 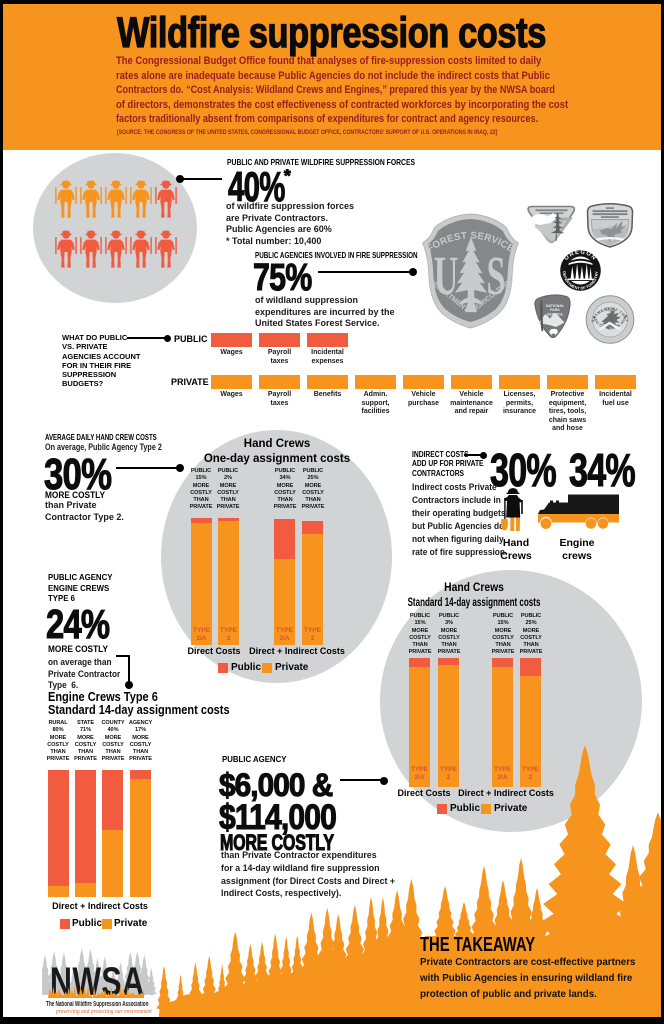 I want to click on svg-text: 1824, so click(x=610, y=309).